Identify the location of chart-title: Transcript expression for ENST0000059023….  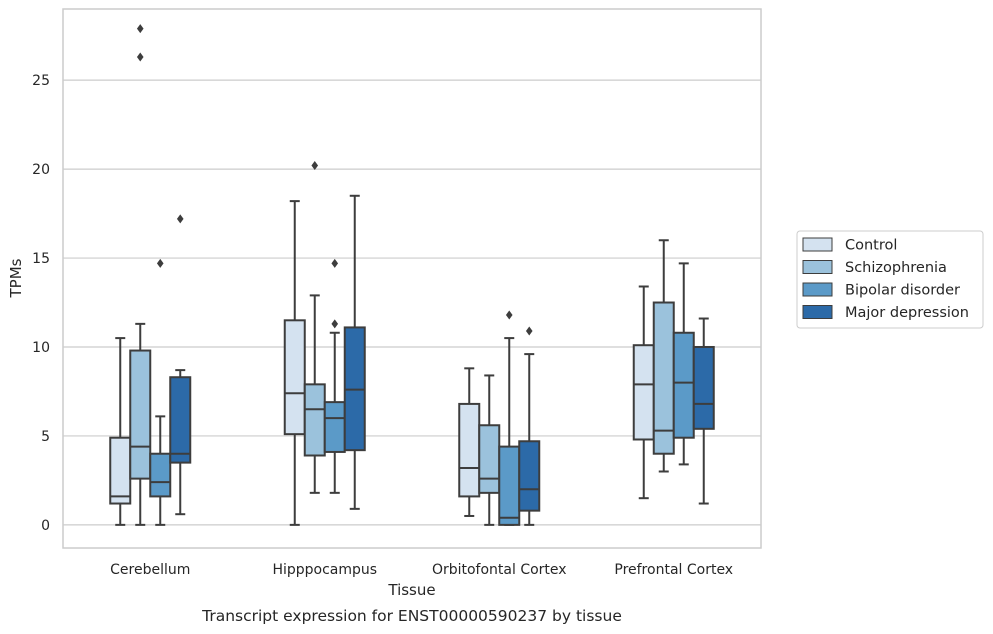
(411, 616).